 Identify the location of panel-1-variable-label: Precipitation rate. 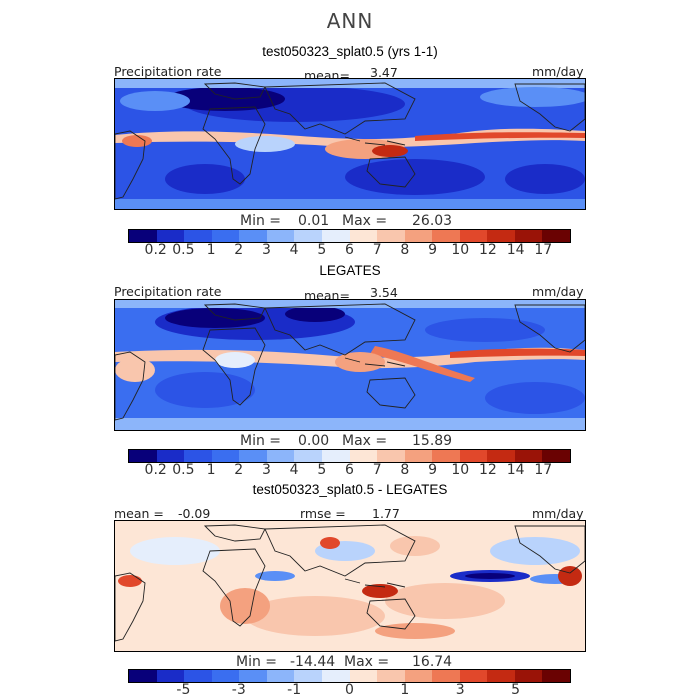
(168, 71).